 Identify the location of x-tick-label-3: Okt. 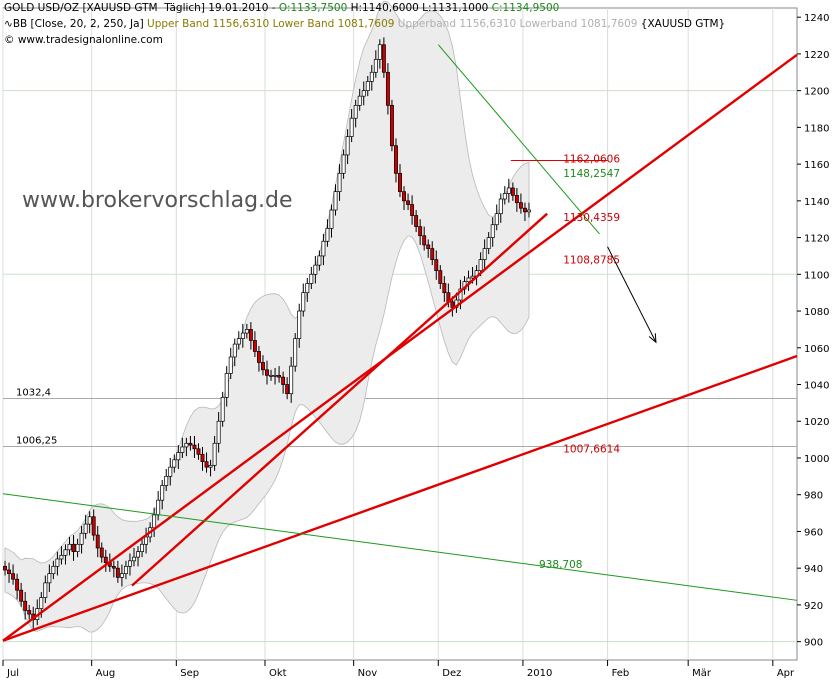
(278, 673).